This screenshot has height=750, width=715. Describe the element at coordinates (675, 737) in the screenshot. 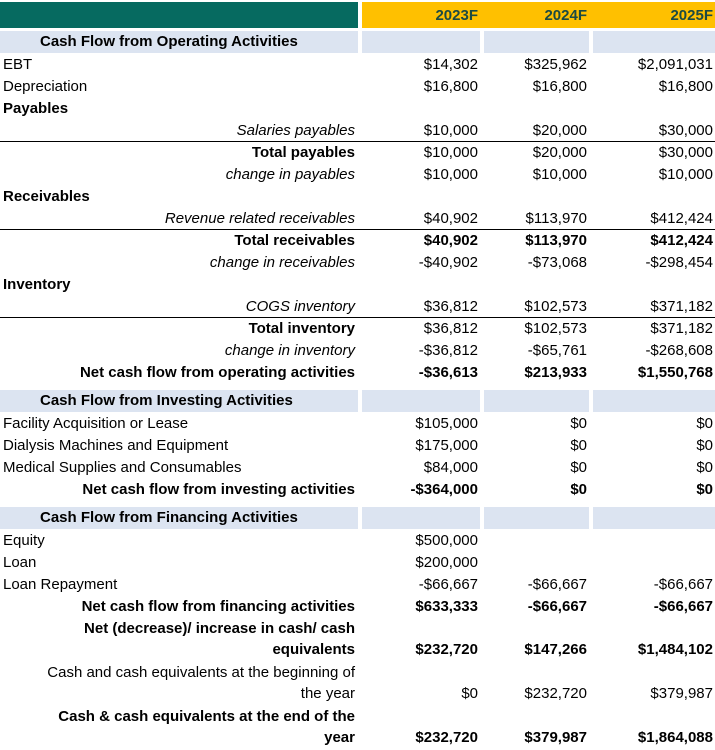

I see `cell-cash-cash-equivalents-at-the-end-of-the-year-2025f: $1,864,088` at that location.